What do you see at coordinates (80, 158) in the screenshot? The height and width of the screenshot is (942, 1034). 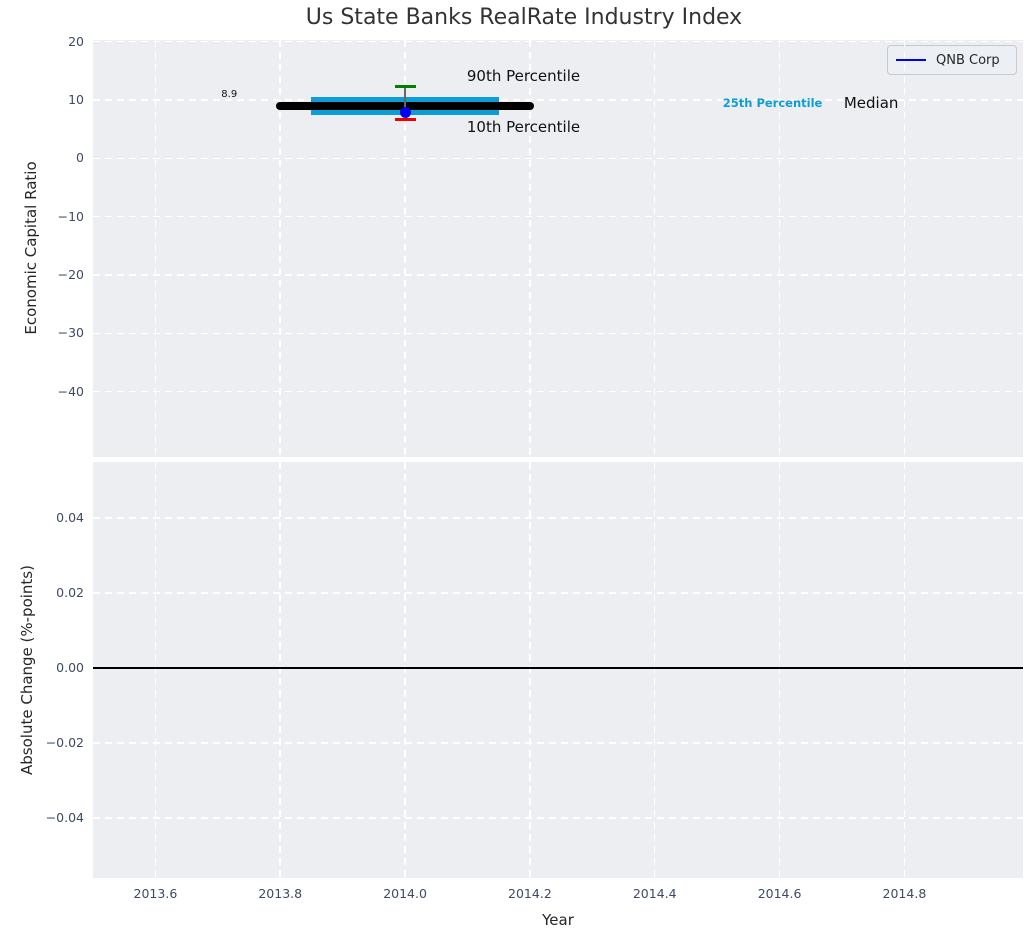 I see `top-y-tick-label: 0` at bounding box center [80, 158].